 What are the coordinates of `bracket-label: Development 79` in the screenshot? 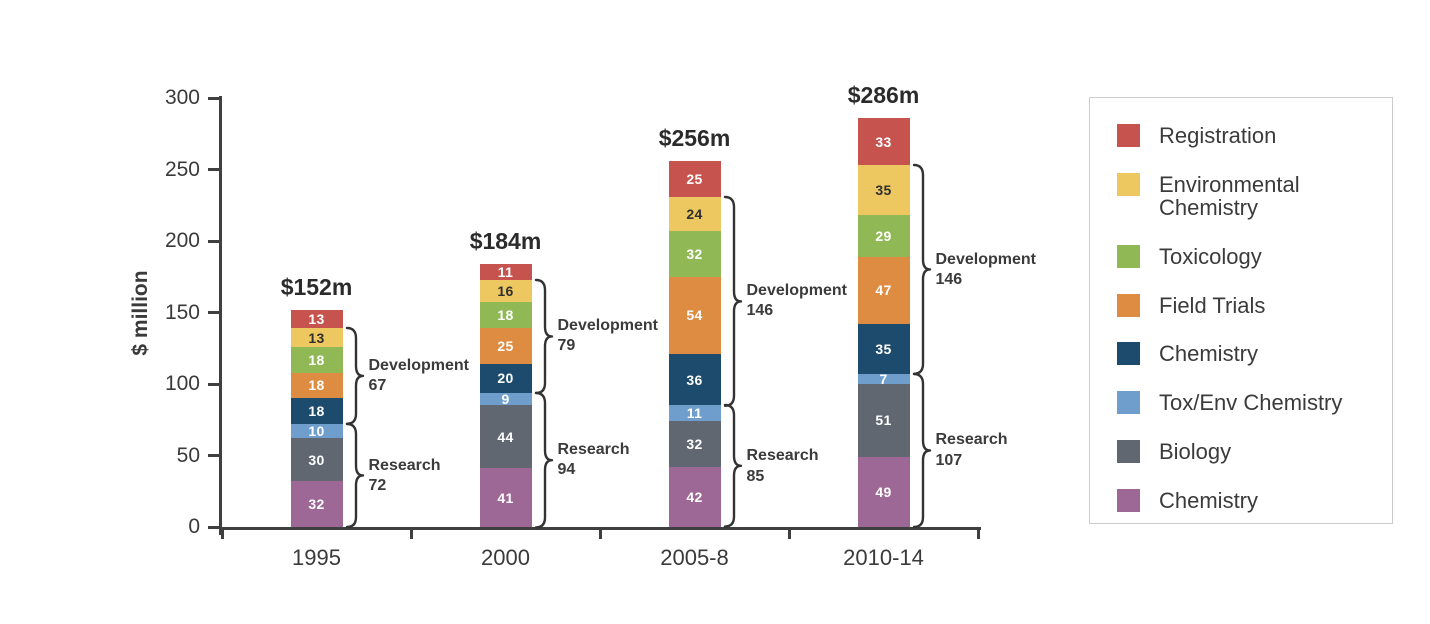 It's located at (608, 336).